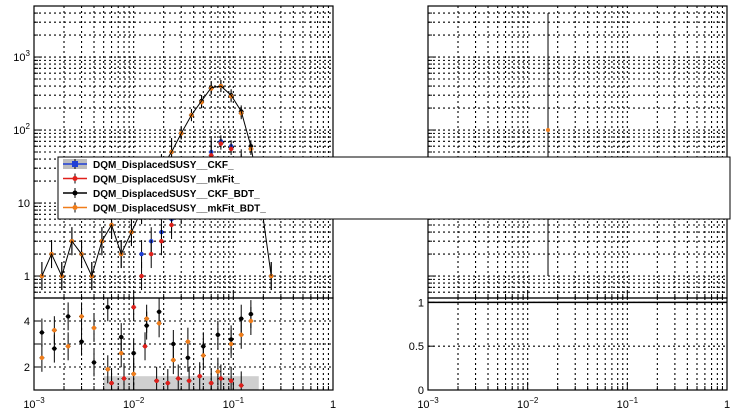  Describe the element at coordinates (27, 368) in the screenshot. I see `y-tick-label: 2` at that location.